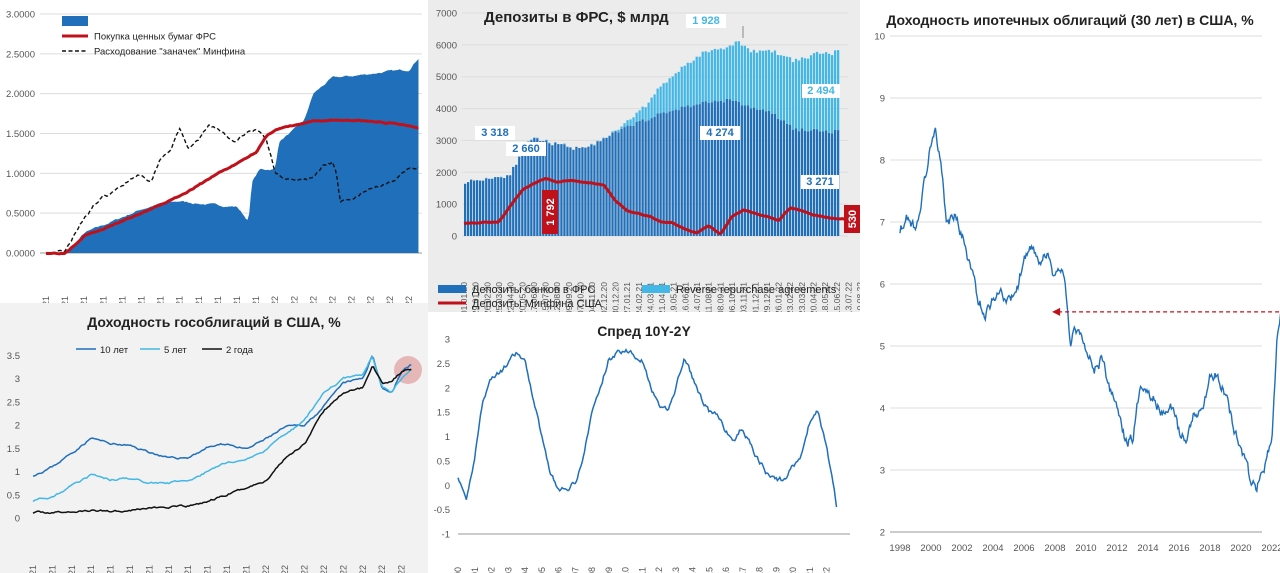 This screenshot has width=1280, height=573. What do you see at coordinates (232, 187) in the screenshot?
I see `fed-purchases-line` at bounding box center [232, 187].